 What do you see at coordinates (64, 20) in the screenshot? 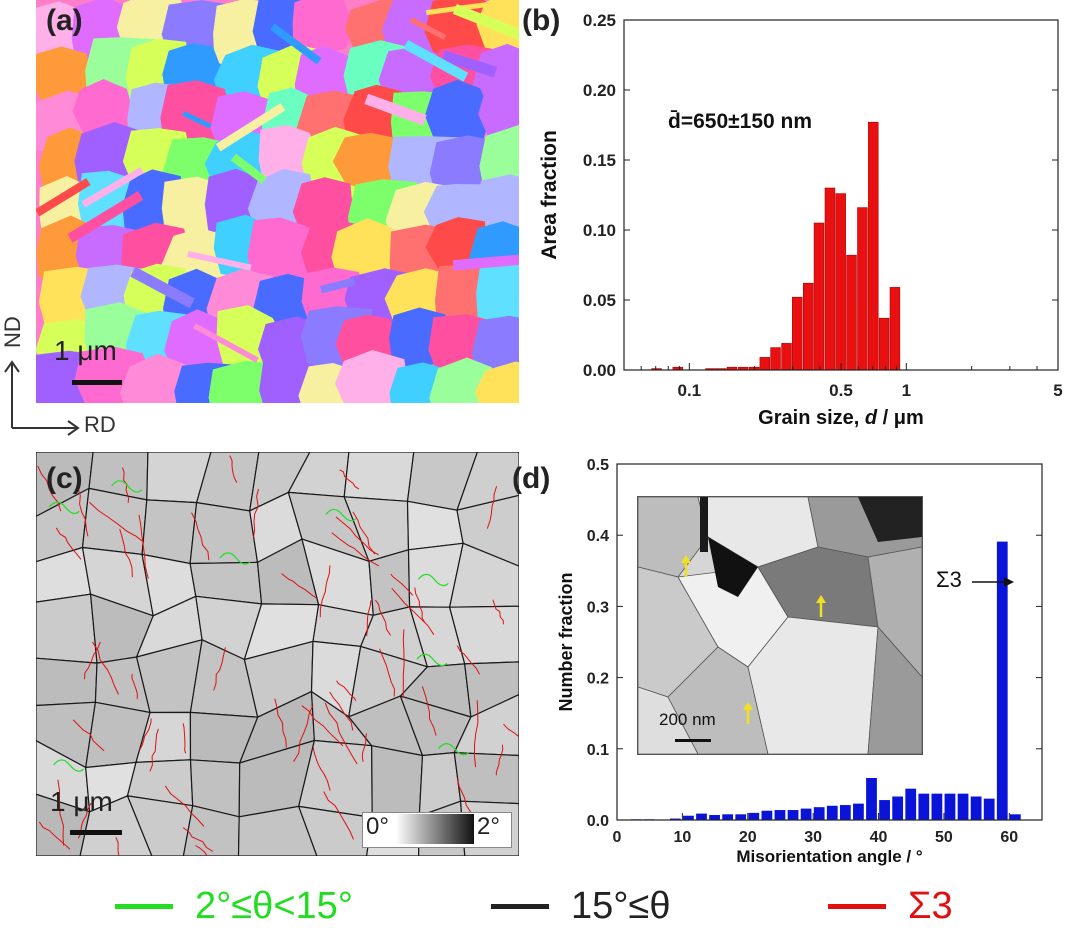
I see `panel-a-label: (a)` at bounding box center [64, 20].